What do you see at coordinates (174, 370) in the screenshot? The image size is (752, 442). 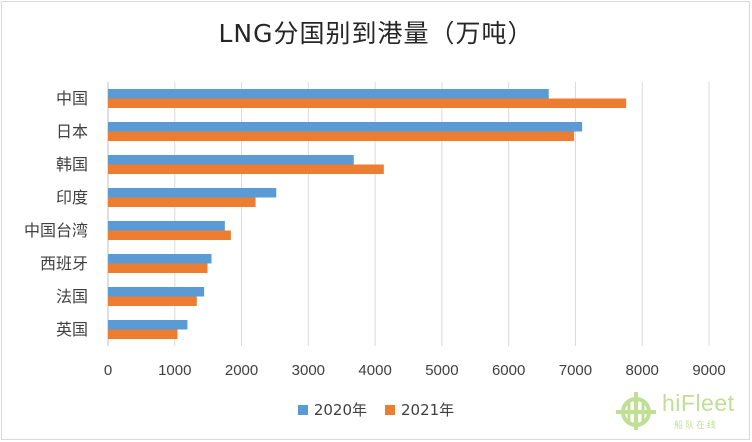 I see `x-tick-label: 1000` at bounding box center [174, 370].